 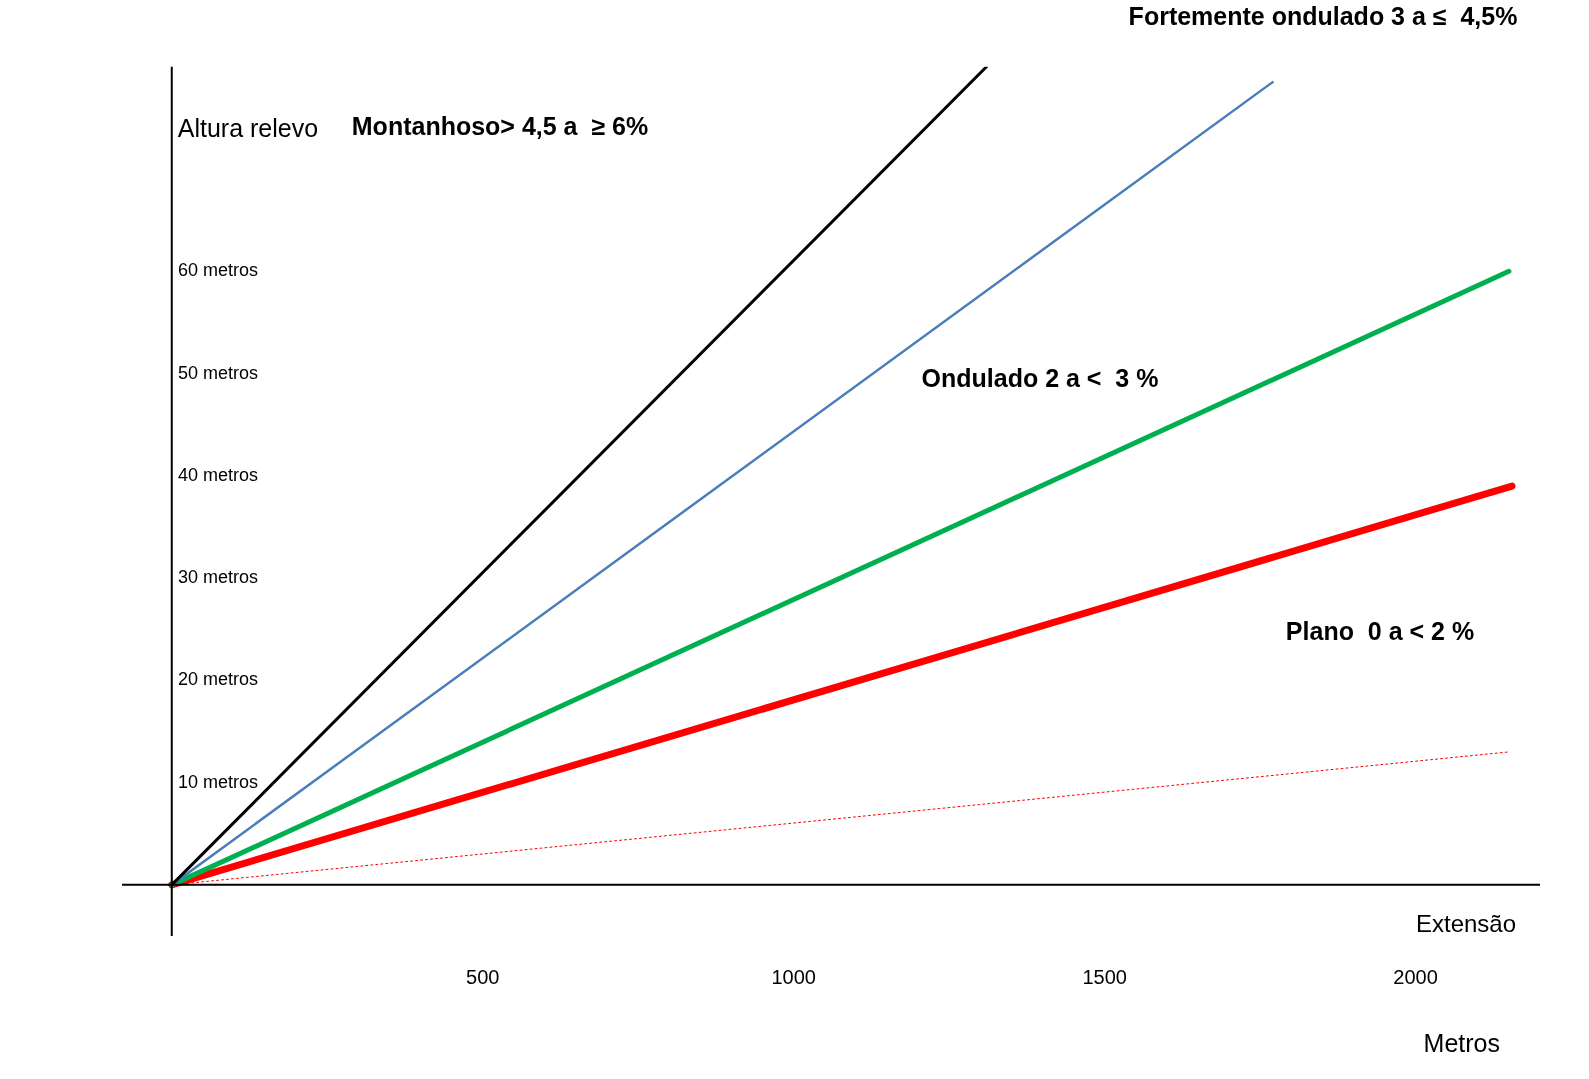 What do you see at coordinates (1040, 377) in the screenshot?
I see `annotation: Ondulado 2 a < 3 %` at bounding box center [1040, 377].